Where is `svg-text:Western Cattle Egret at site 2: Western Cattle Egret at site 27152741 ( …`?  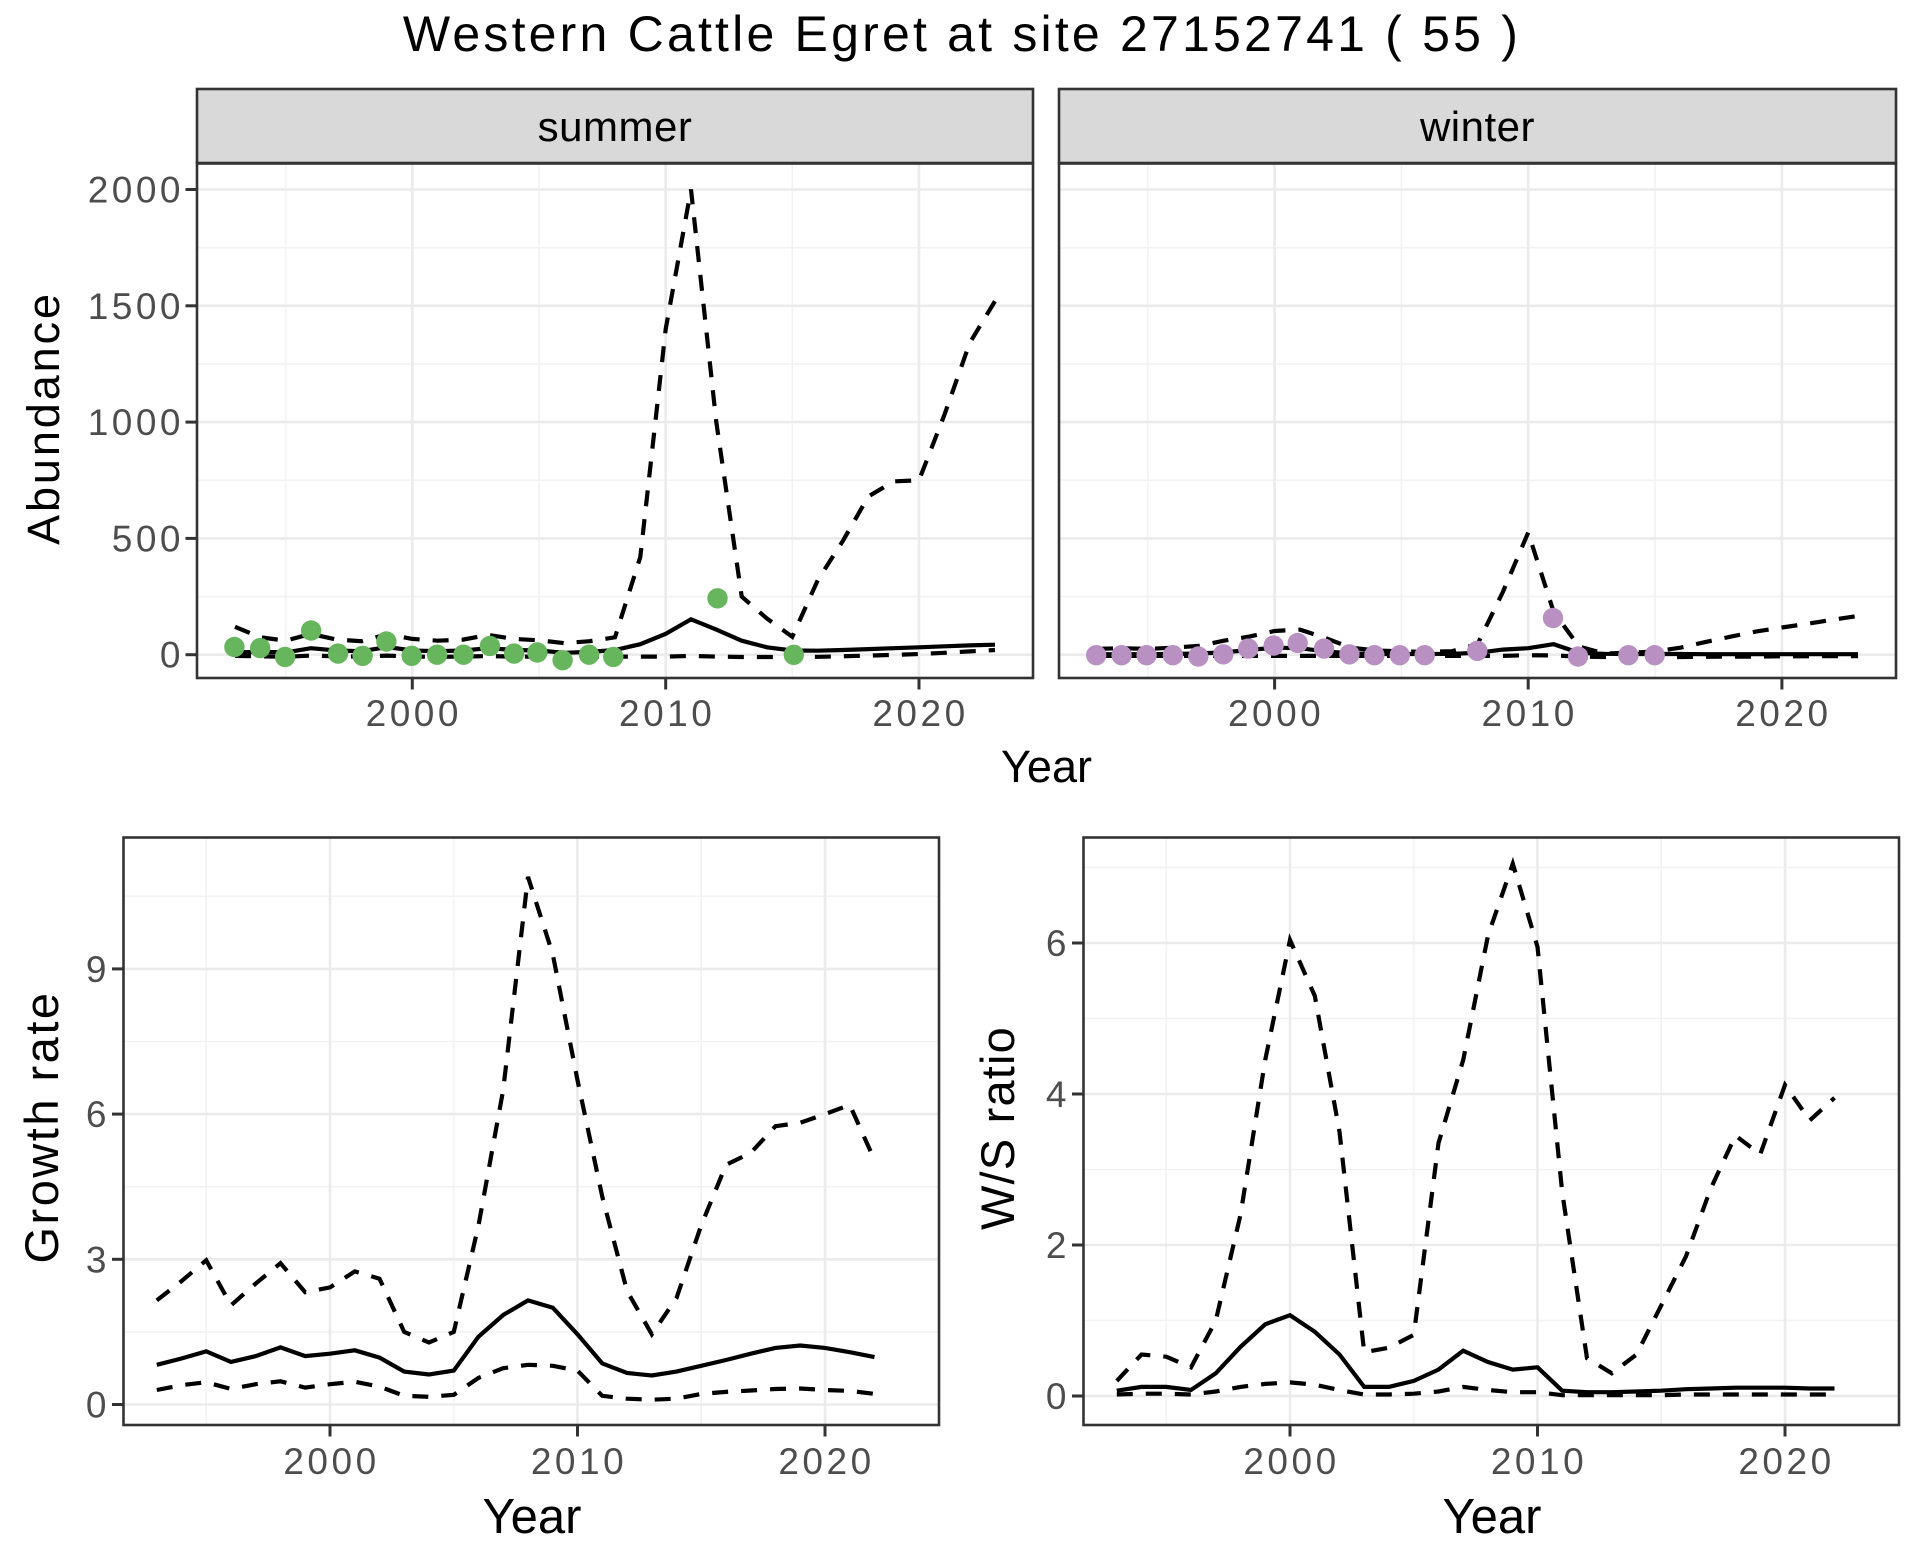 svg-text:Western Cattle Egret at site 2: Western Cattle Egret at site 27152741 ( … is located at coordinates (962, 34).